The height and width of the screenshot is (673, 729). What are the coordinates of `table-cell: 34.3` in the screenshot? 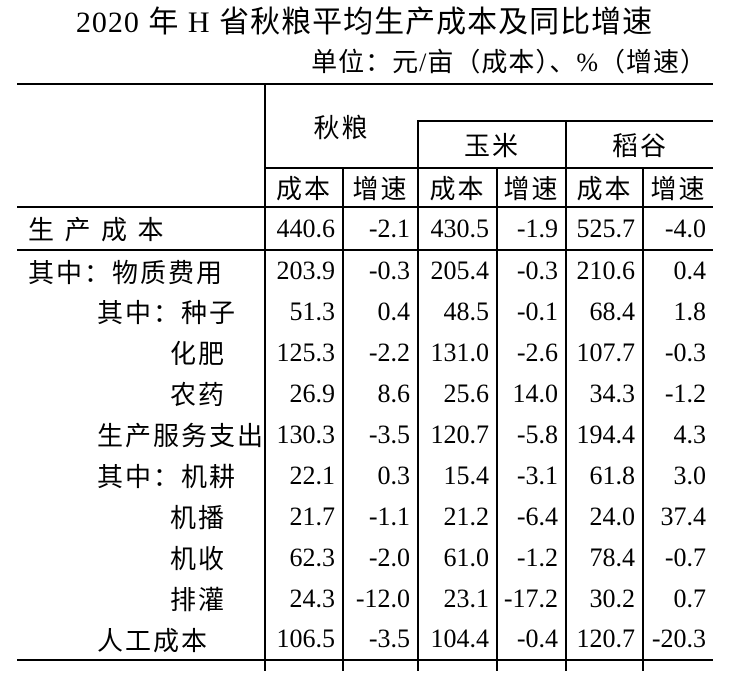 It's located at (604, 393).